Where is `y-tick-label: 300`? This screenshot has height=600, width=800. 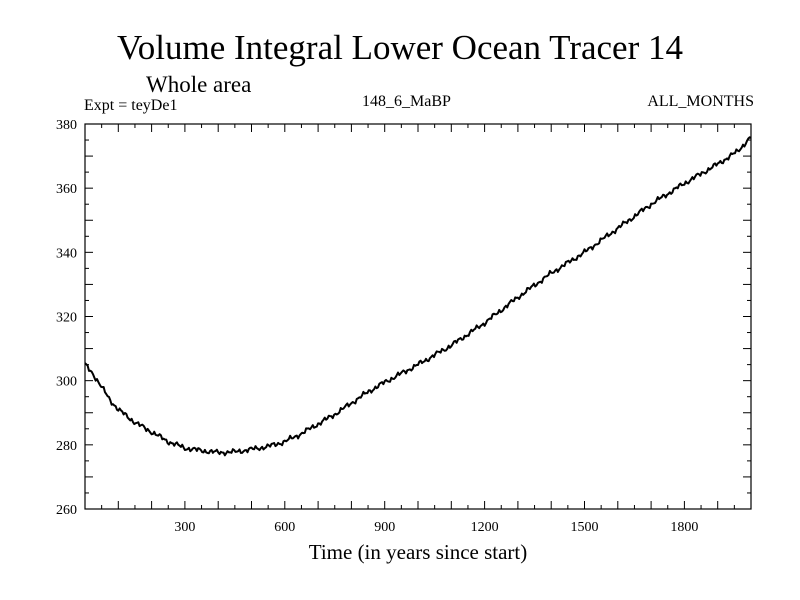
y-tick-label: 300 is located at coordinates (66, 382).